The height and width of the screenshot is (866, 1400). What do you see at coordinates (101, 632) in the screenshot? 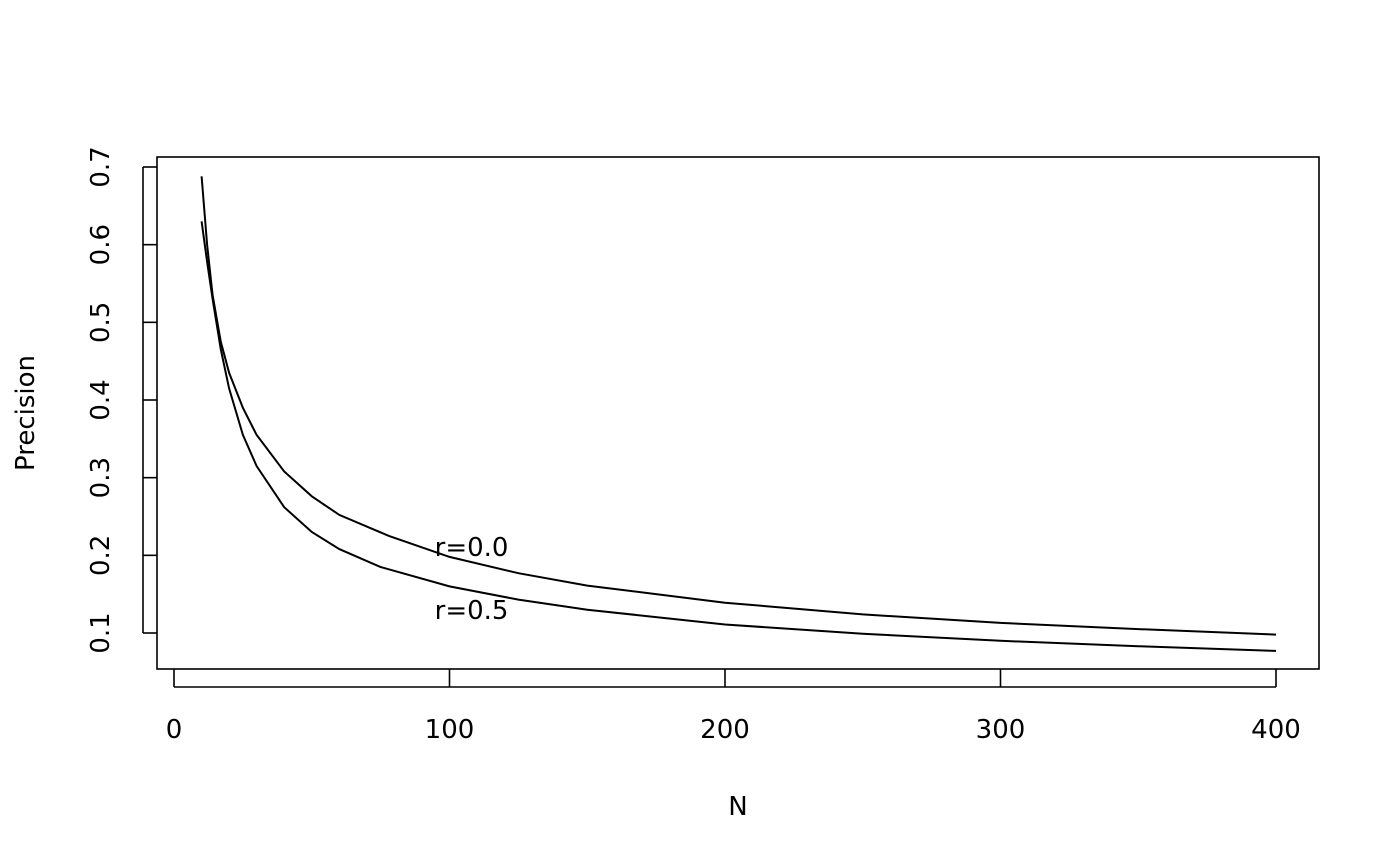
I see `y-tick-label: 0.1` at bounding box center [101, 632].